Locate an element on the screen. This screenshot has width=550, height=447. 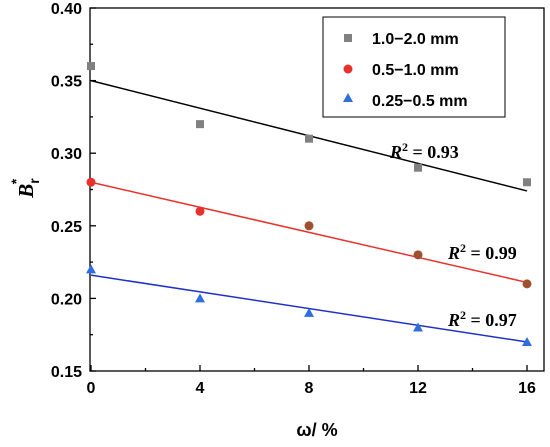
x-axis-title: ω/ % is located at coordinates (316, 430).